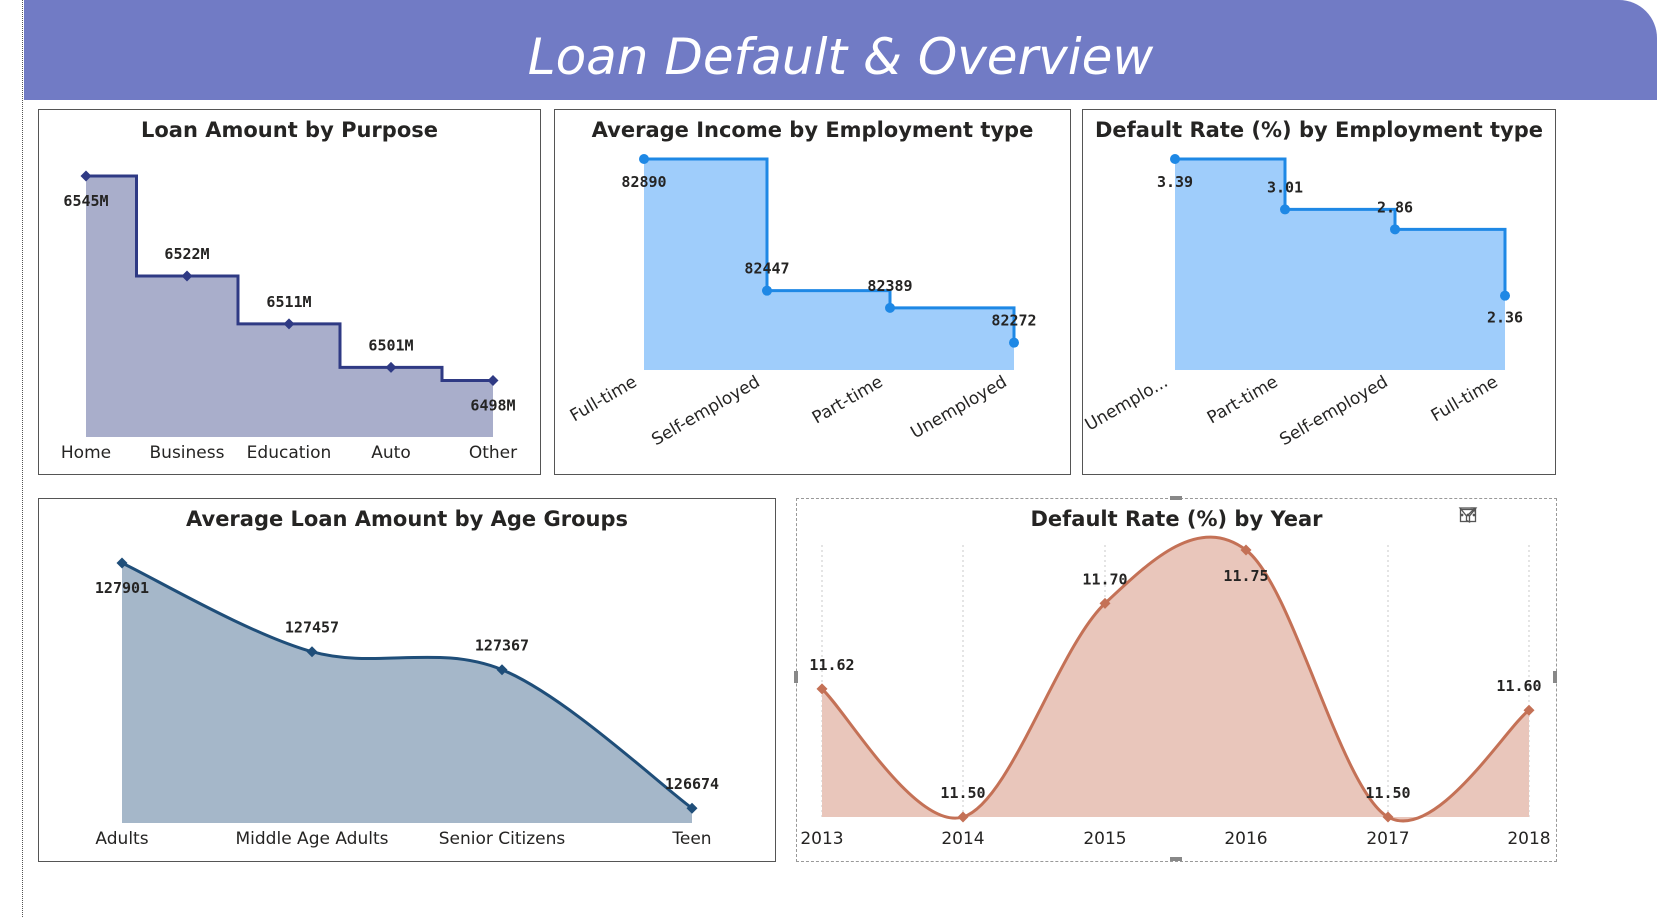 This screenshot has height=917, width=1657. I want to click on resize-handle-right, so click(1555, 677).